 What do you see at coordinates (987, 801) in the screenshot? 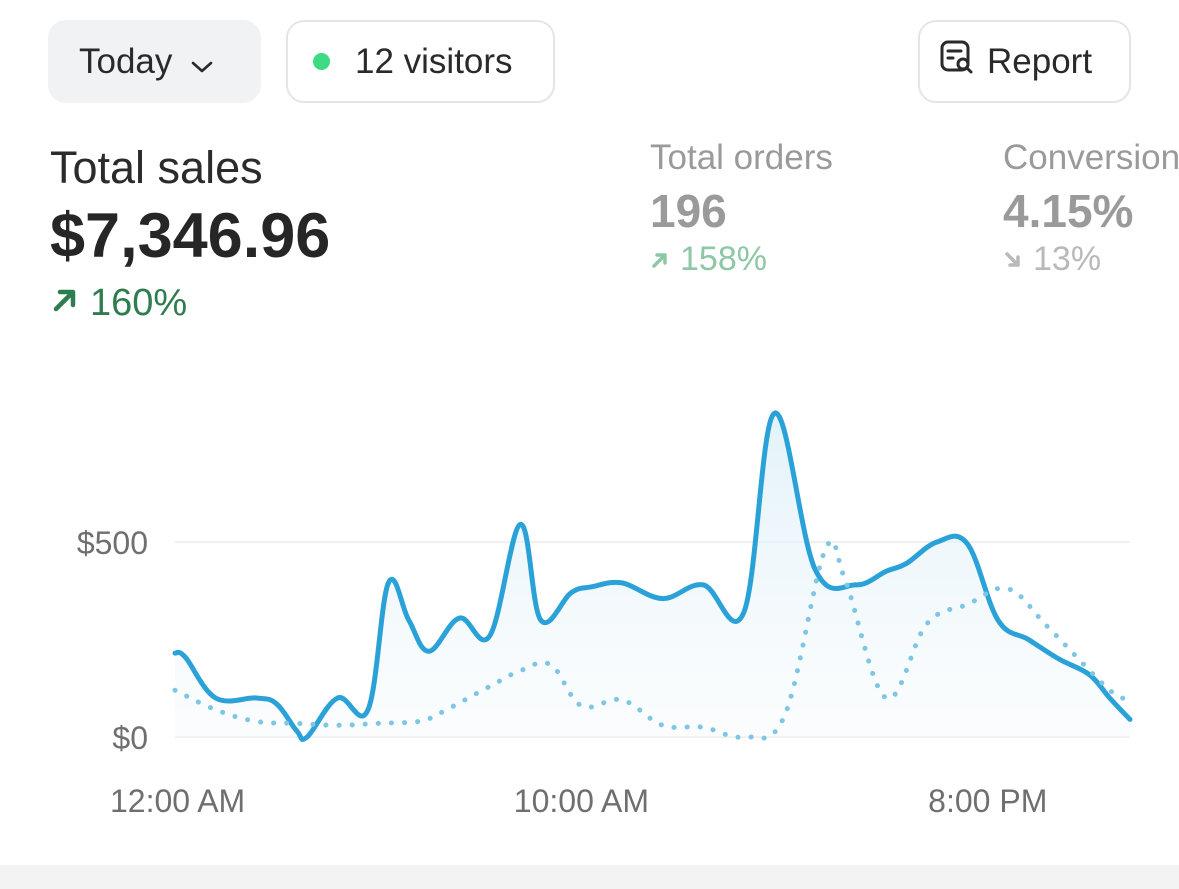
I see `x-tick-label: 8:00 PM` at bounding box center [987, 801].